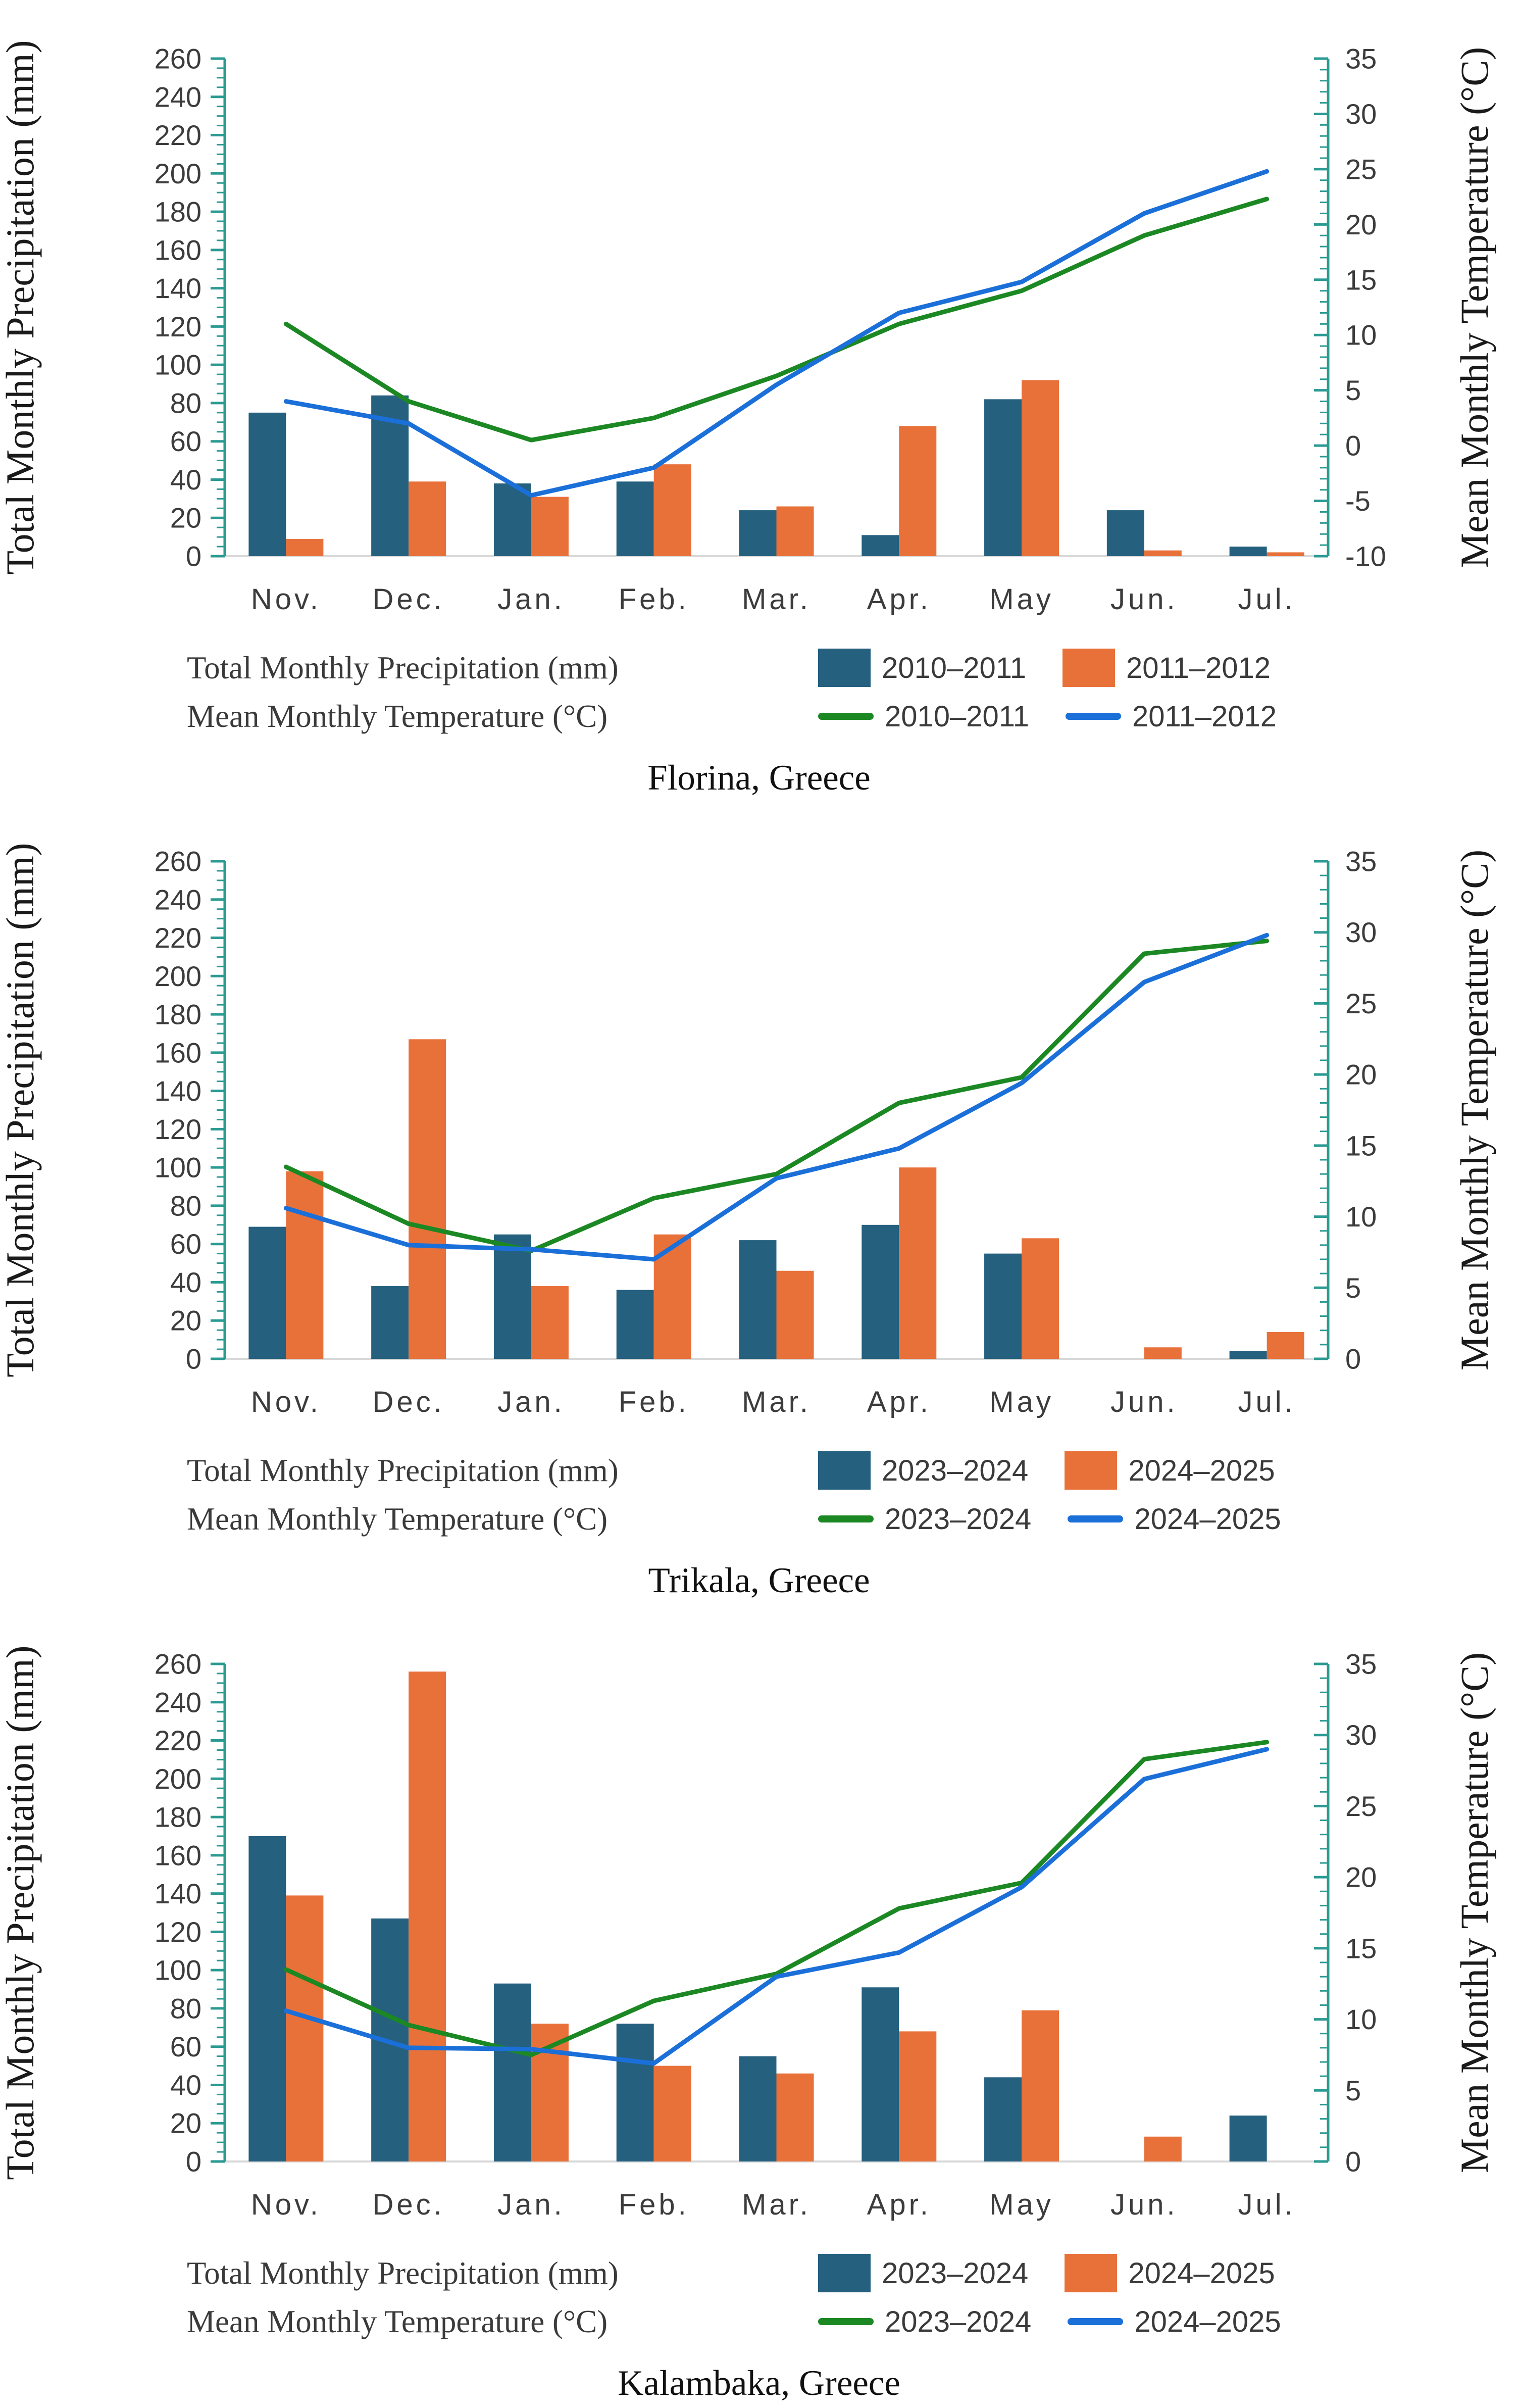  What do you see at coordinates (1345, 1110) in the screenshot?
I see `right-axis: 0 5 10 15 20 25 30 35` at bounding box center [1345, 1110].